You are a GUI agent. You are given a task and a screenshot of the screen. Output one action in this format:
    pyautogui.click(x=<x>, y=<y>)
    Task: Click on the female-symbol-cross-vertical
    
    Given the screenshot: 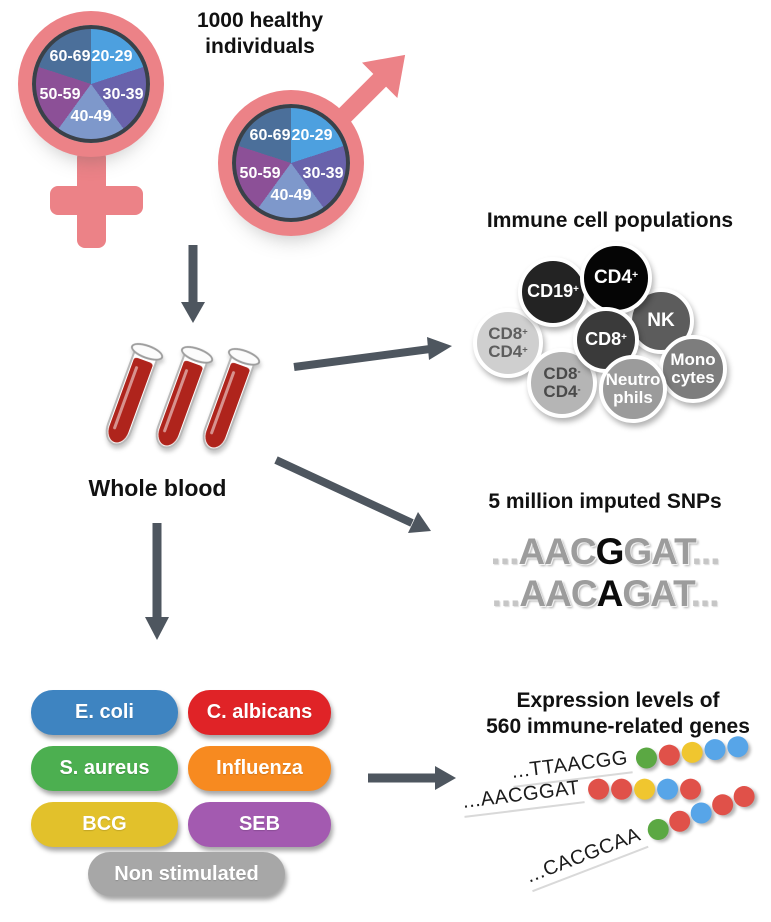 What is the action you would take?
    pyautogui.click(x=91, y=199)
    